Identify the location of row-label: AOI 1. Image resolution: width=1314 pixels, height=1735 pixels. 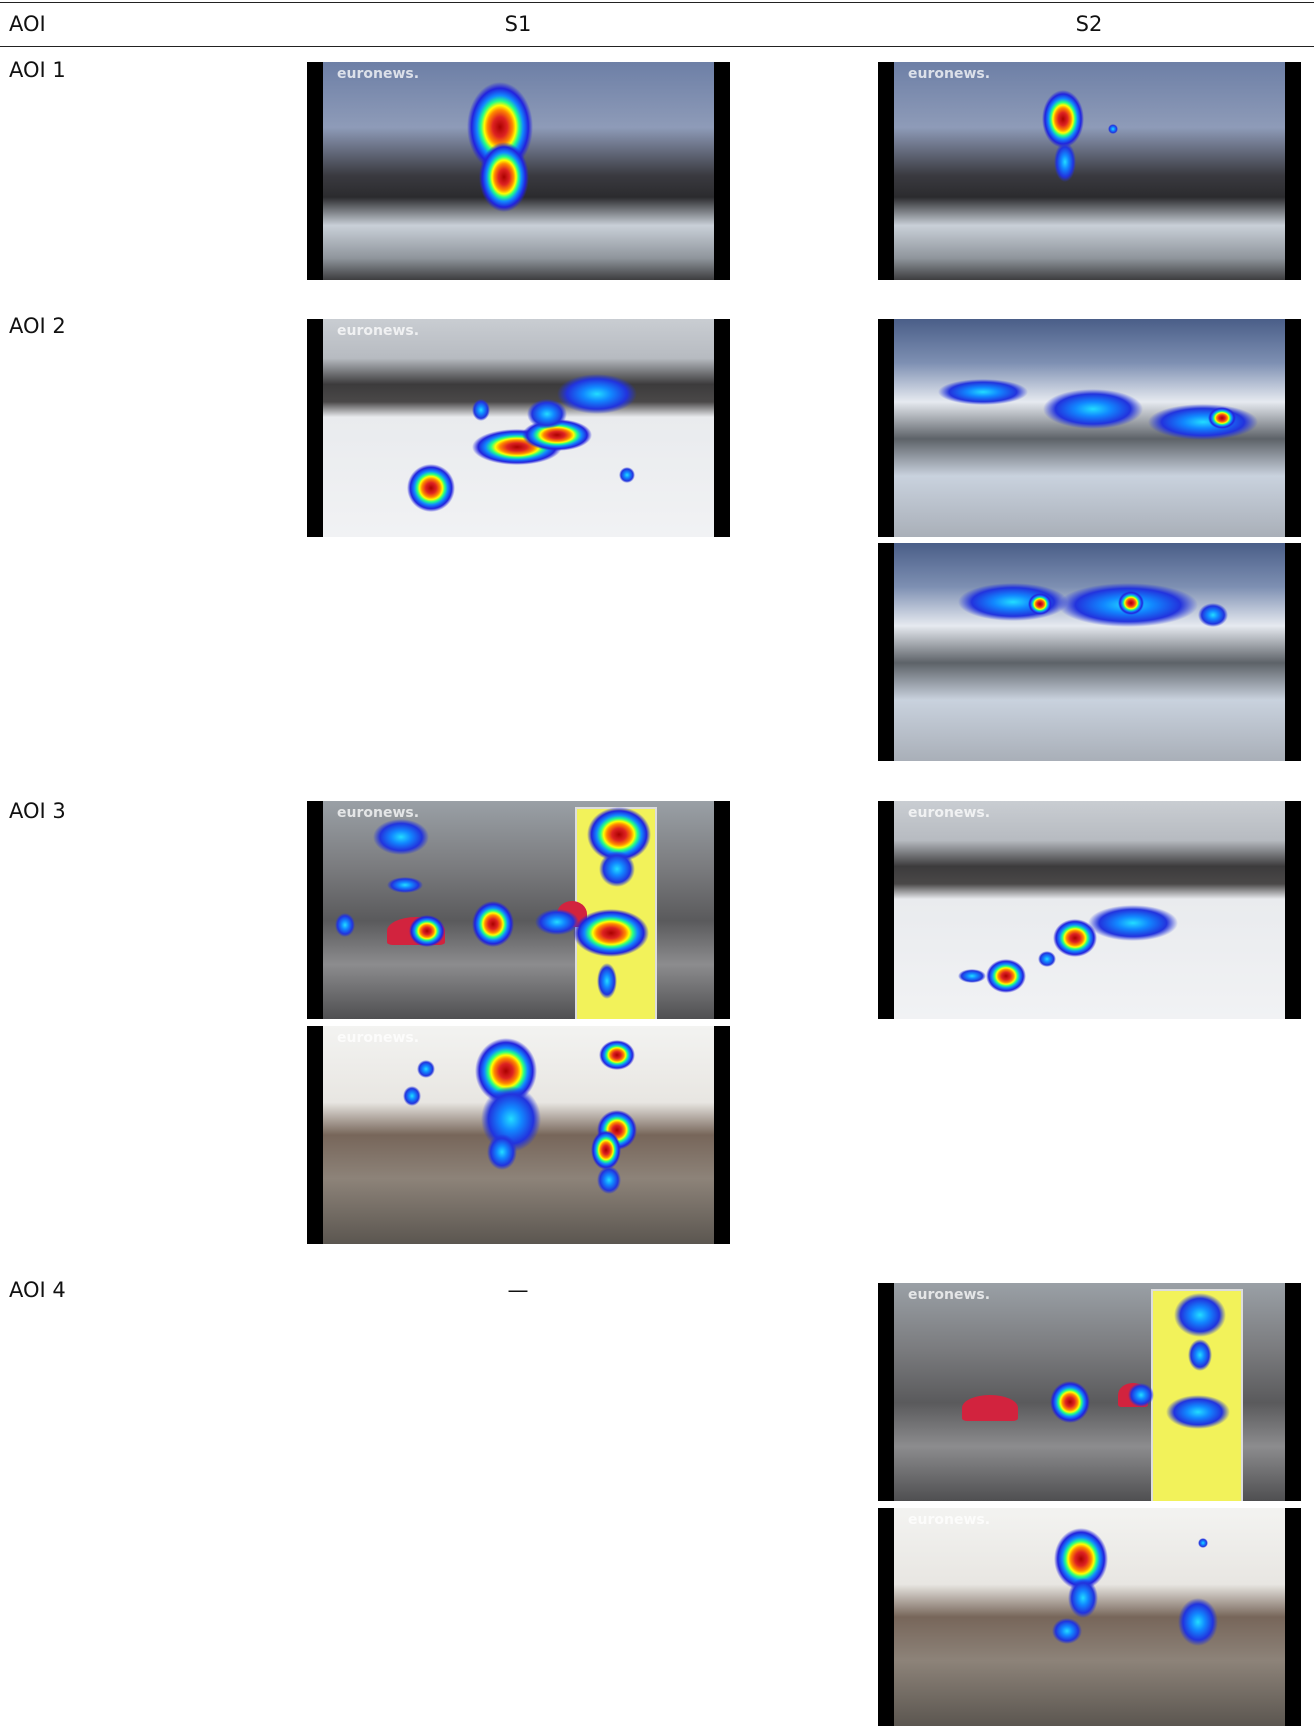
(37, 70).